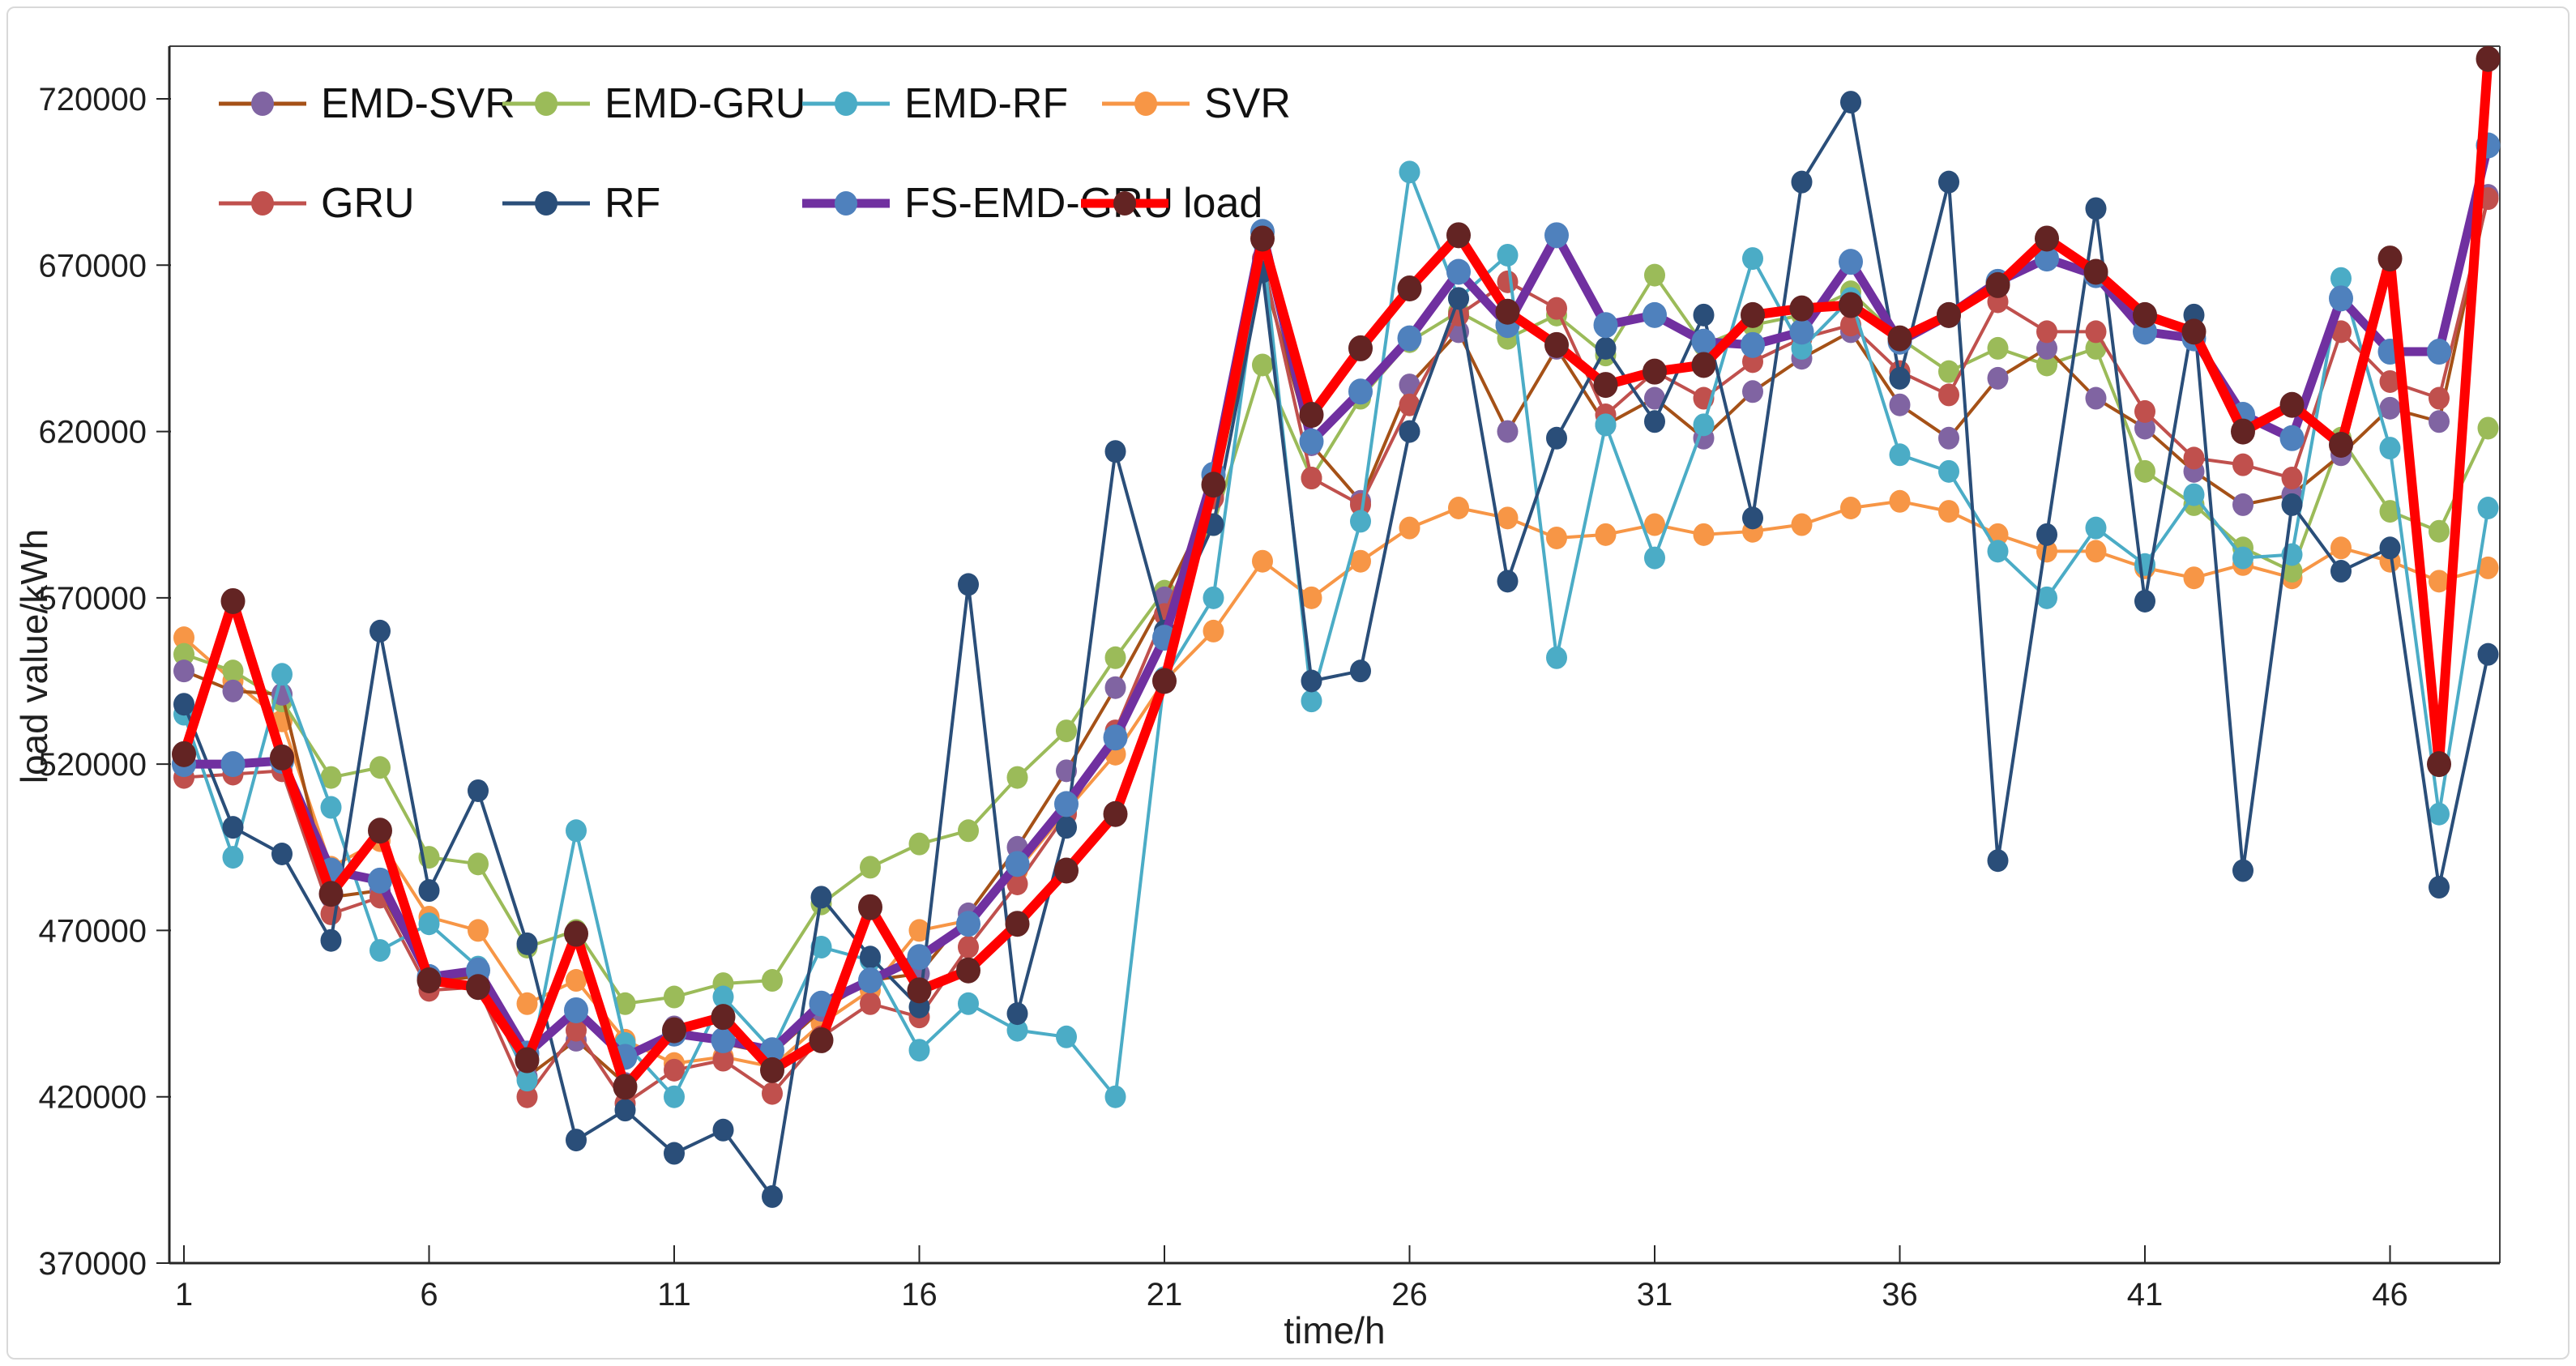 The width and height of the screenshot is (2576, 1366). Describe the element at coordinates (93, 931) in the screenshot. I see `y-tick-label: 470000` at that location.